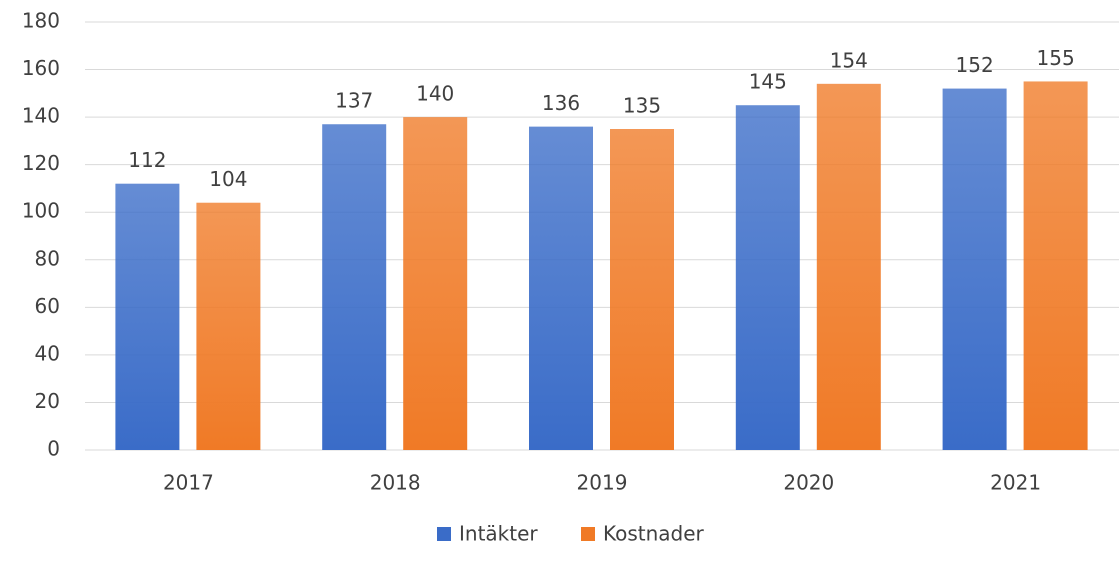 Image resolution: width=1119 pixels, height=567 pixels. Describe the element at coordinates (975, 65) in the screenshot. I see `data-label: 152` at that location.